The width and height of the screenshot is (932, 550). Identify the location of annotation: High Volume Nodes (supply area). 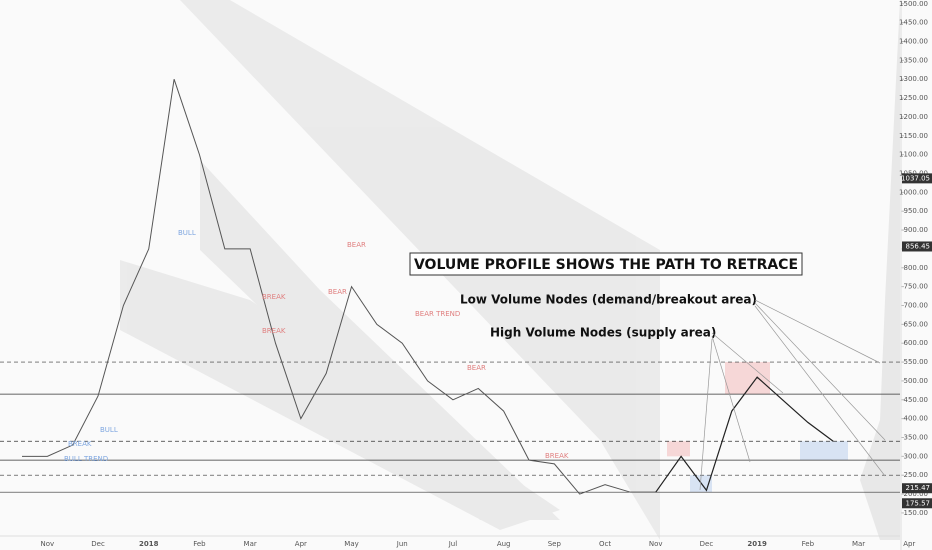
(603, 333).